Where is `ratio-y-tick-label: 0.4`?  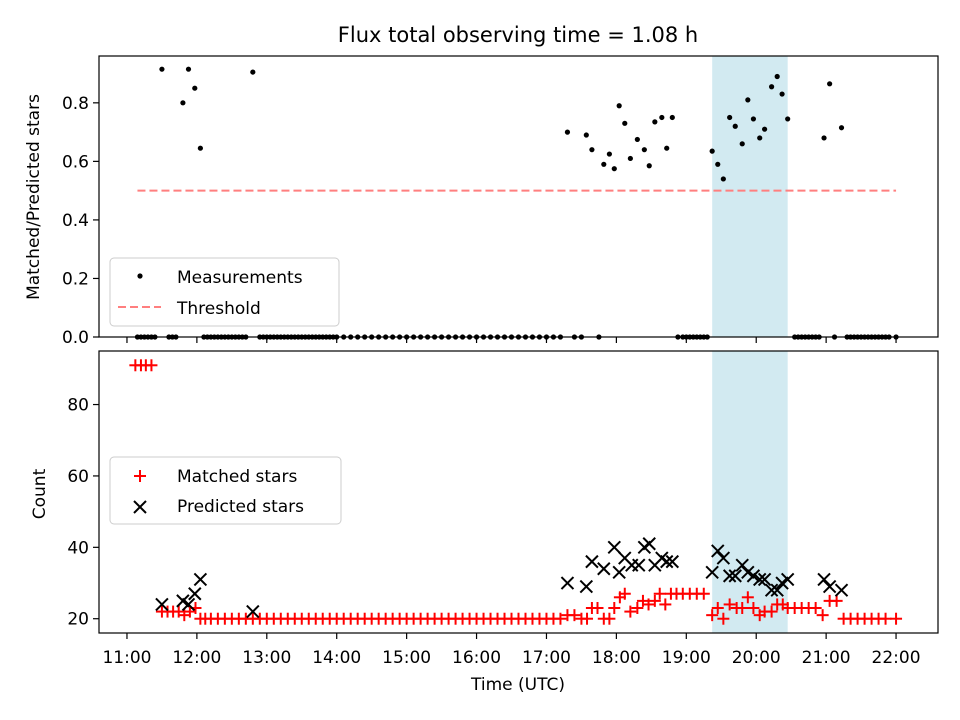 ratio-y-tick-label: 0.4 is located at coordinates (75, 221).